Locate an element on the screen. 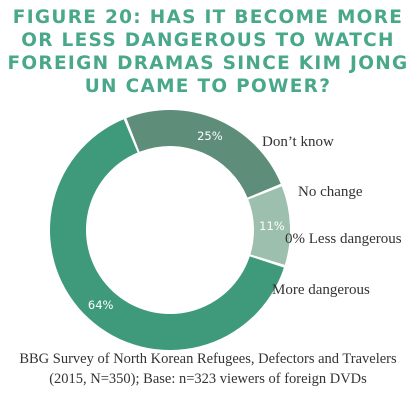 Image resolution: width=416 pixels, height=417 pixels. legend-label-don-t-know: Don’t know is located at coordinates (298, 142).